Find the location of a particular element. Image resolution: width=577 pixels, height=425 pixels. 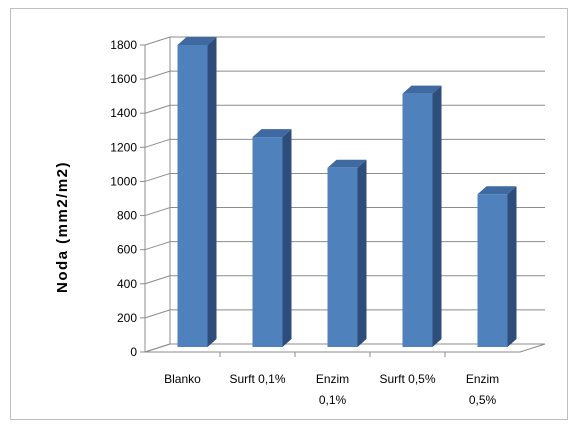

x-tick-label: Blanko is located at coordinates (182, 379).